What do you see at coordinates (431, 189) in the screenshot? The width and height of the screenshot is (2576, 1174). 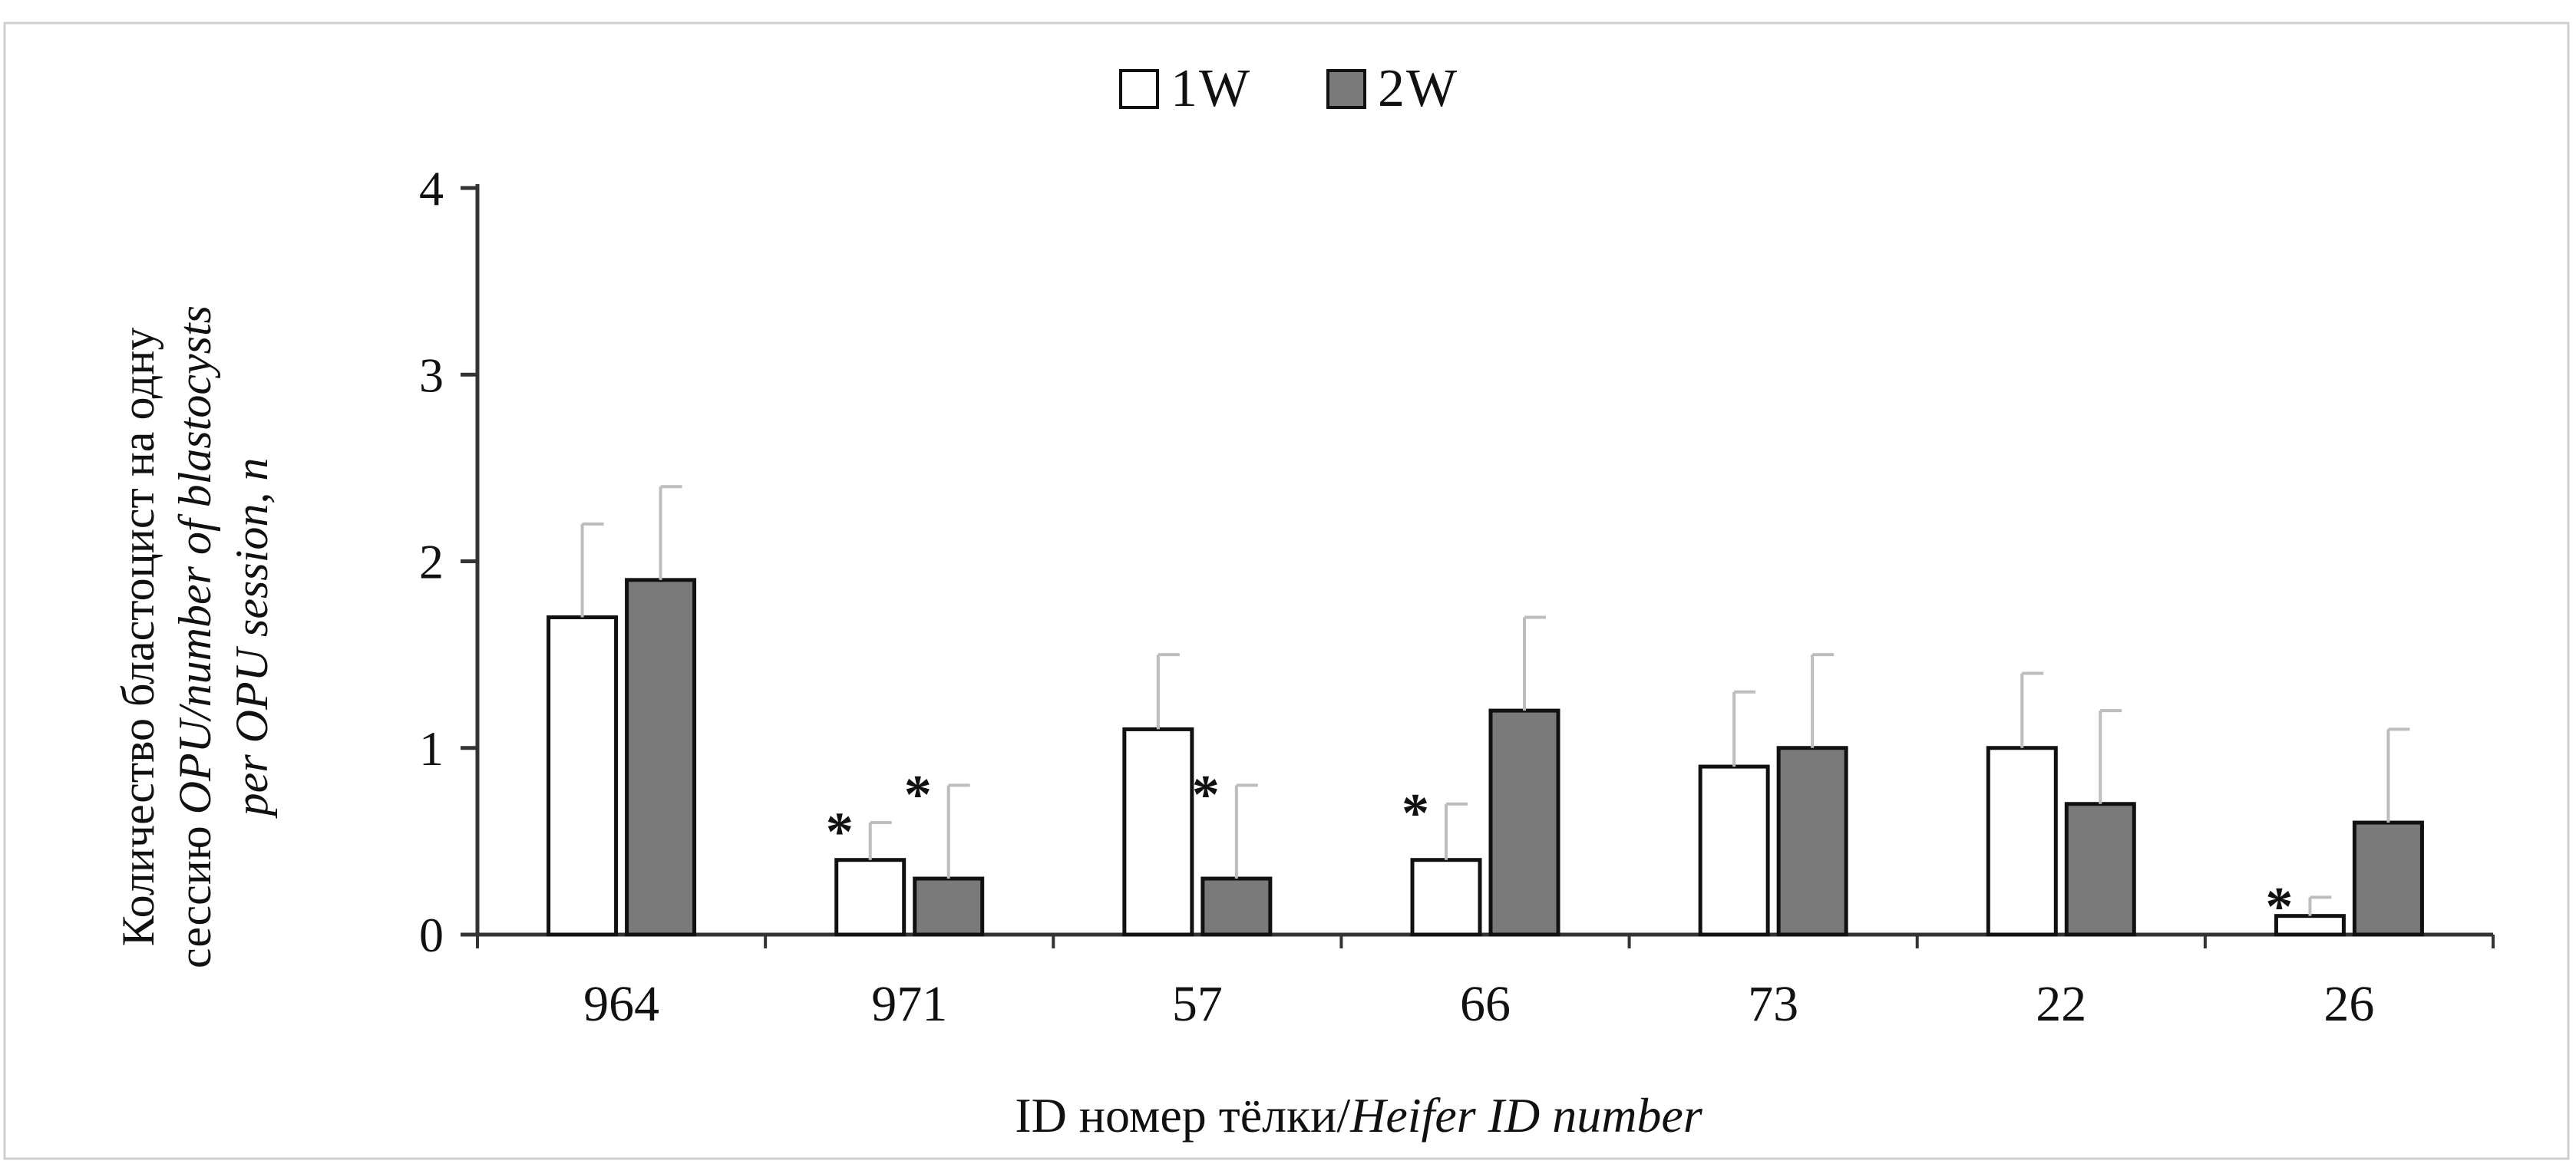 I see `y-tick-label: 4` at bounding box center [431, 189].